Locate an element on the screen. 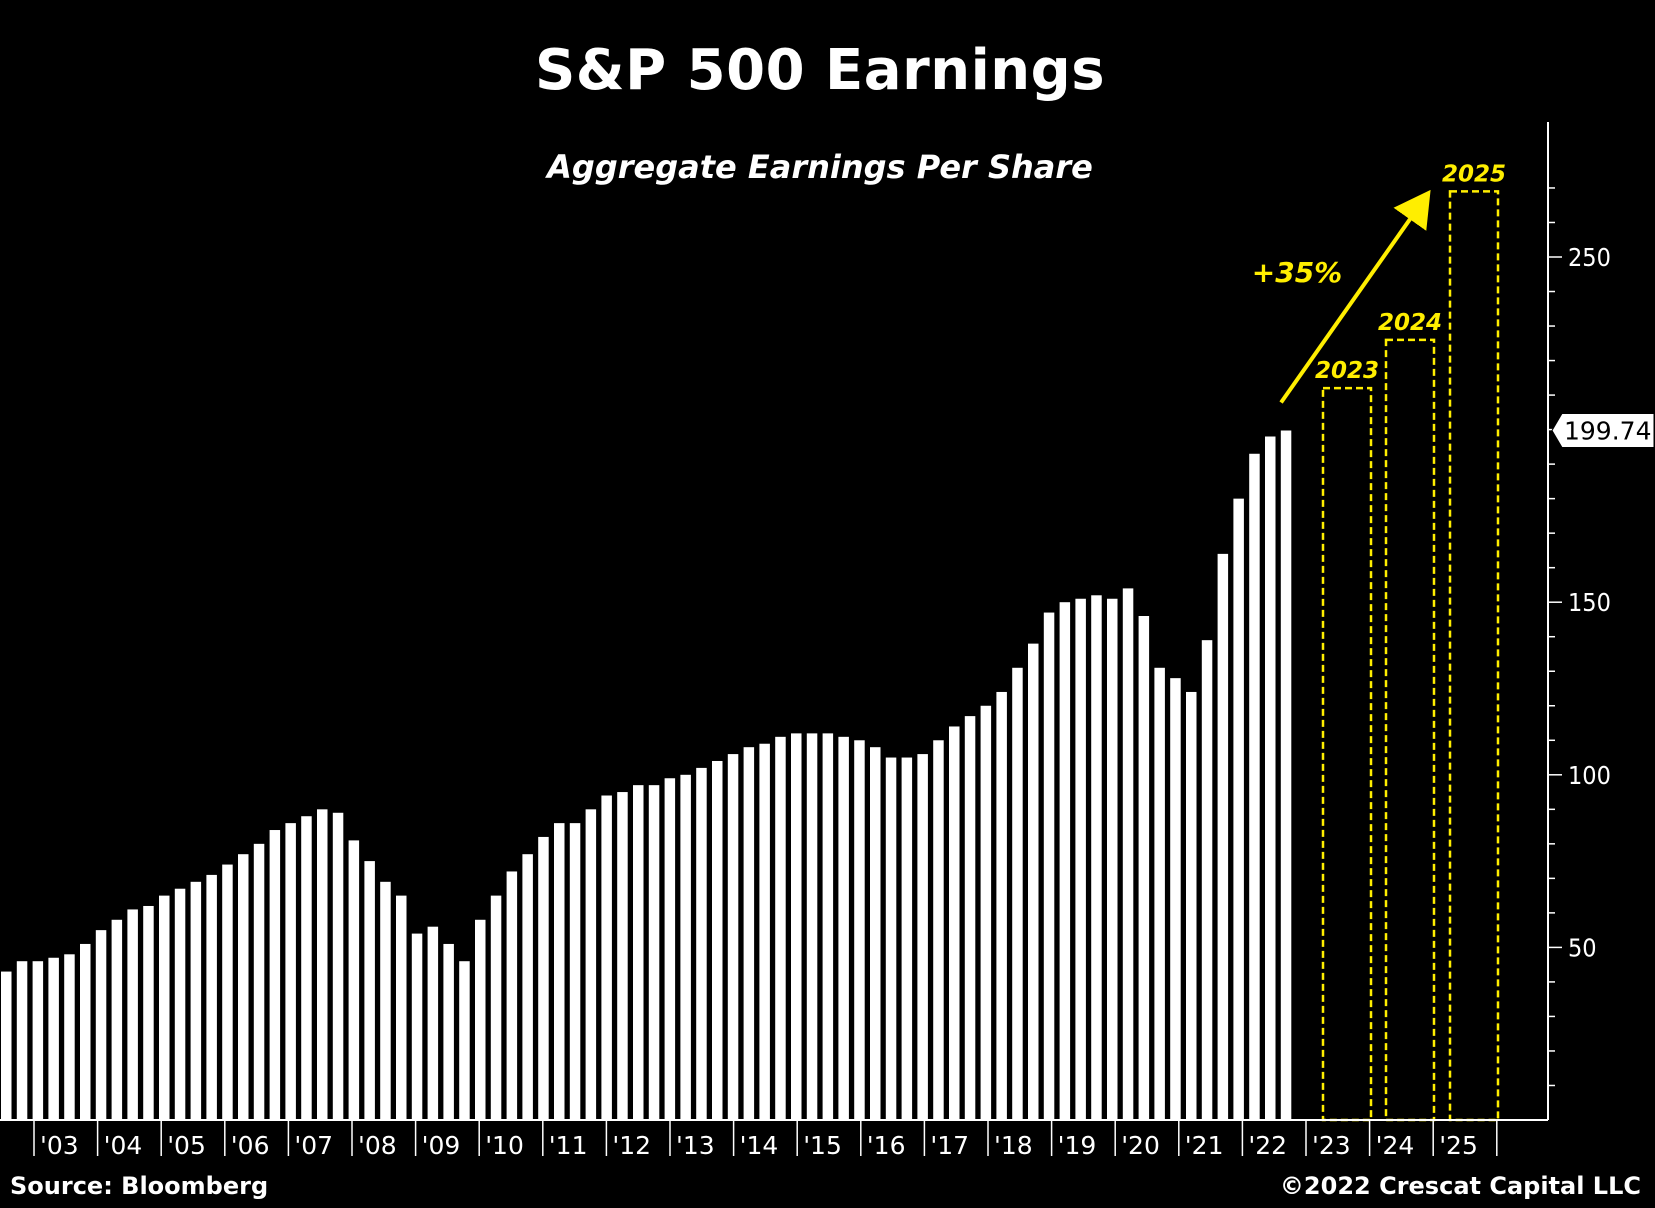  x-tick-label: '07 is located at coordinates (313, 1145).